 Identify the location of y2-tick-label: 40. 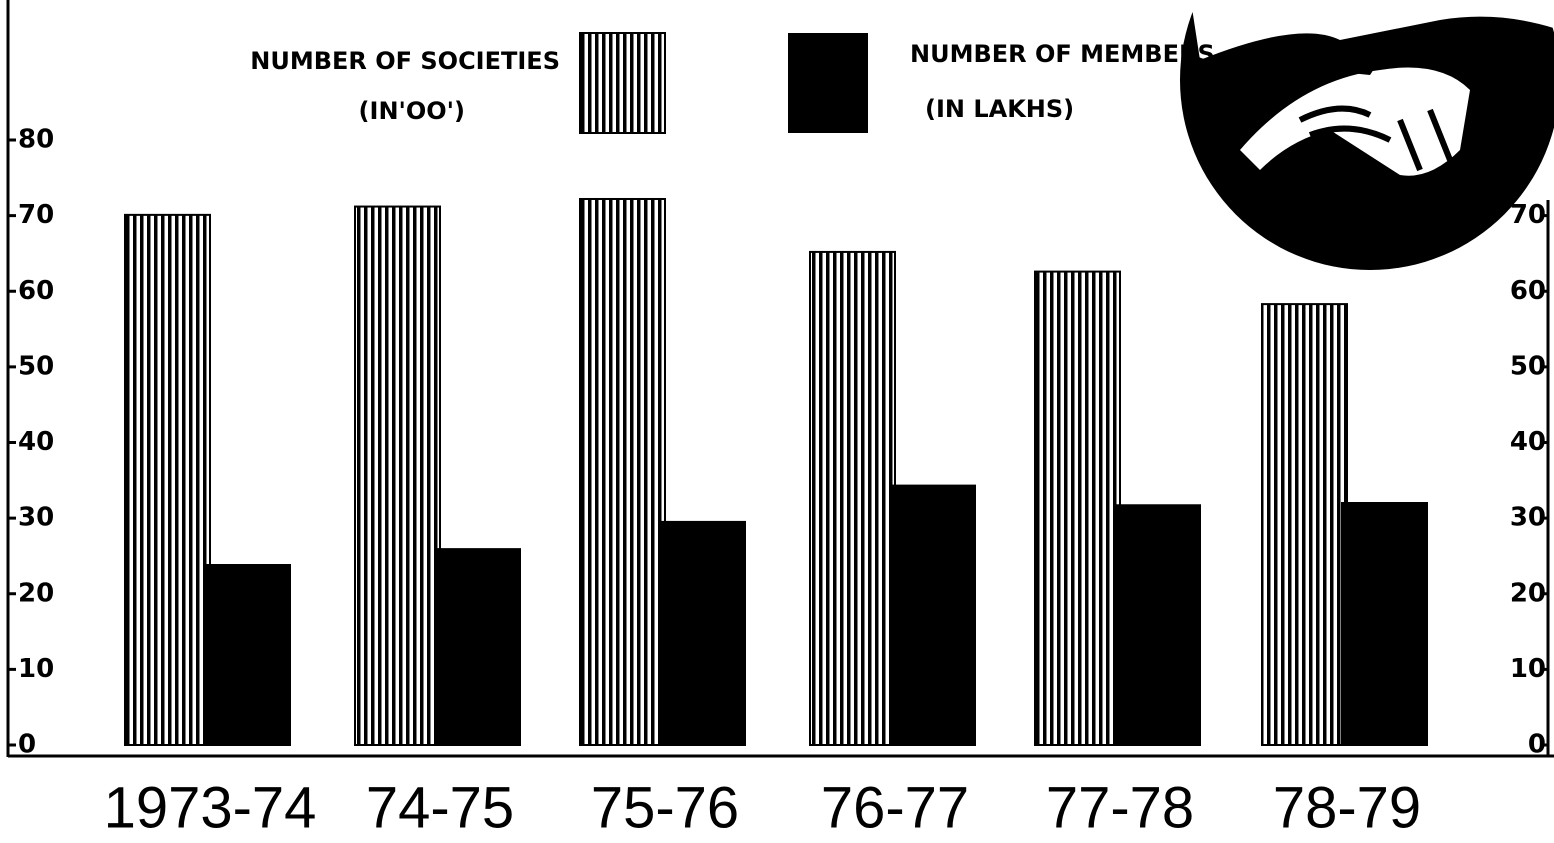
(1528, 442).